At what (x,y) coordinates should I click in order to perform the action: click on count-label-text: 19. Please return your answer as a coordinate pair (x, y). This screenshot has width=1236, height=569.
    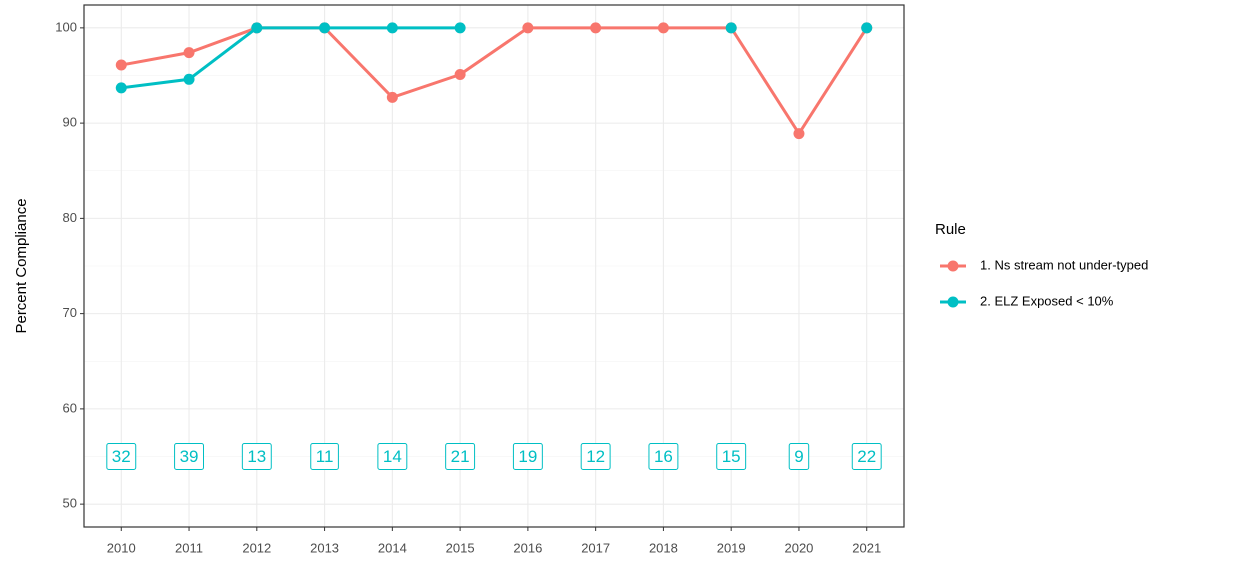
    Looking at the image, I should click on (527, 456).